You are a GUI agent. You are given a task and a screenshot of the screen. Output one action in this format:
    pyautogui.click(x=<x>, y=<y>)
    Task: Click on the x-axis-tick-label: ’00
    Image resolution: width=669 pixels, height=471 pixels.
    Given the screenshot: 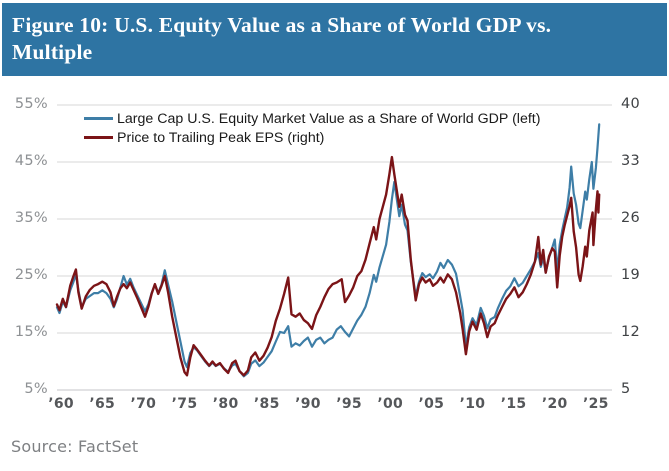 What is the action you would take?
    pyautogui.click(x=390, y=404)
    